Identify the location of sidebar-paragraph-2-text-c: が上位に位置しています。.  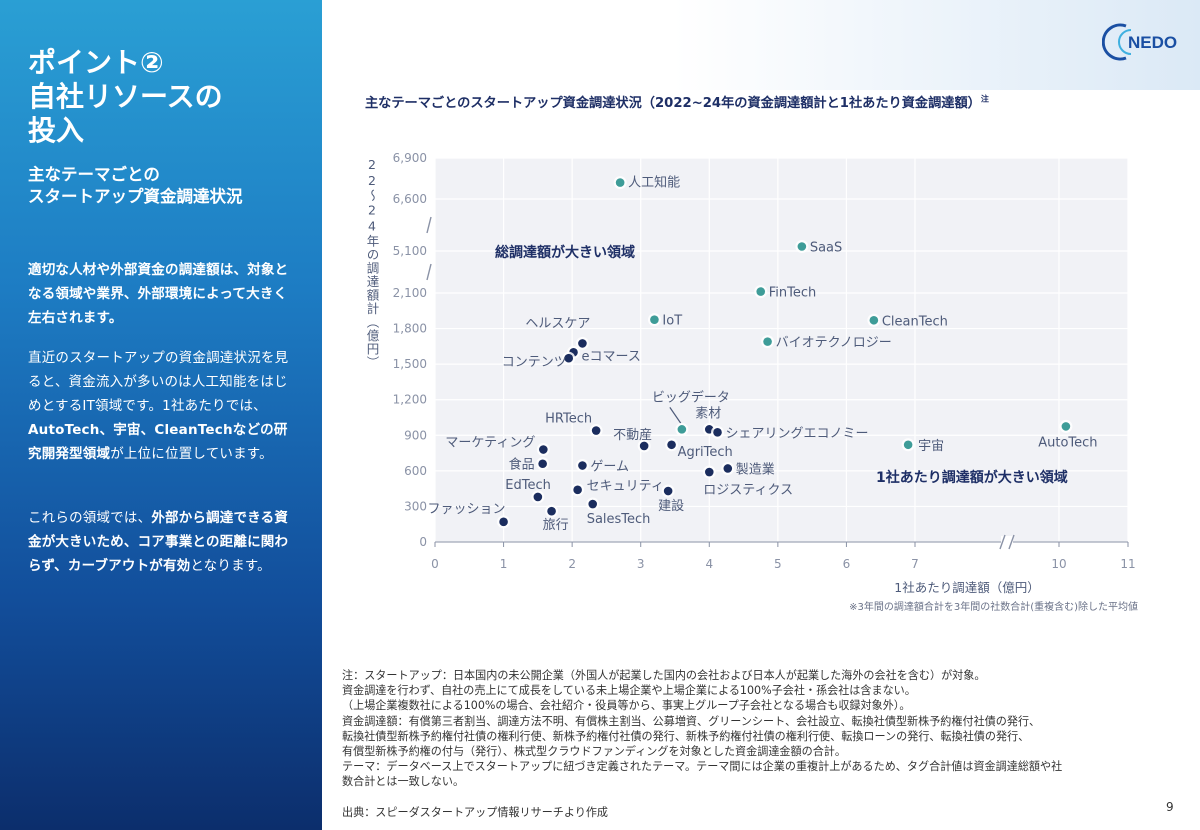
(191, 454).